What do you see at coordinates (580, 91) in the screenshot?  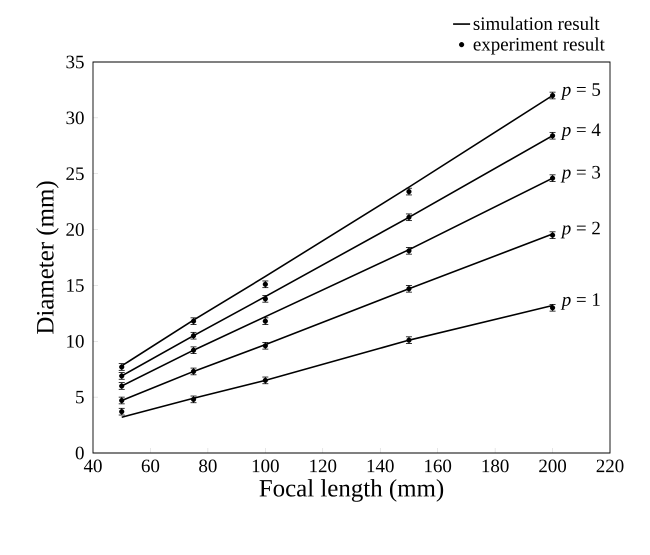 I see `annotation: p = 5` at bounding box center [580, 91].